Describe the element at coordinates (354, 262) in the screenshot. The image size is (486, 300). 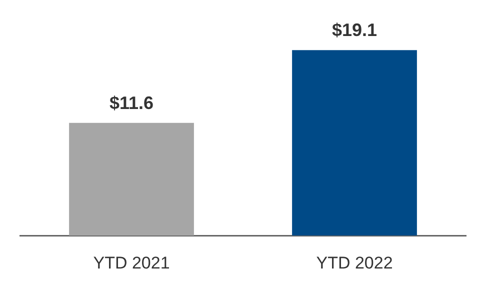
I see `x-tick-label: YTD 2022` at that location.